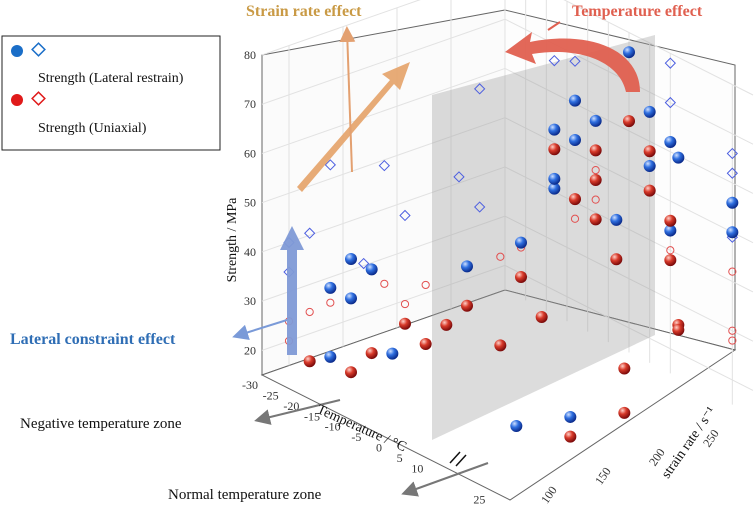 The height and width of the screenshot is (506, 754). What do you see at coordinates (232, 240) in the screenshot?
I see `y-axis-title: Strength / MPa` at bounding box center [232, 240].